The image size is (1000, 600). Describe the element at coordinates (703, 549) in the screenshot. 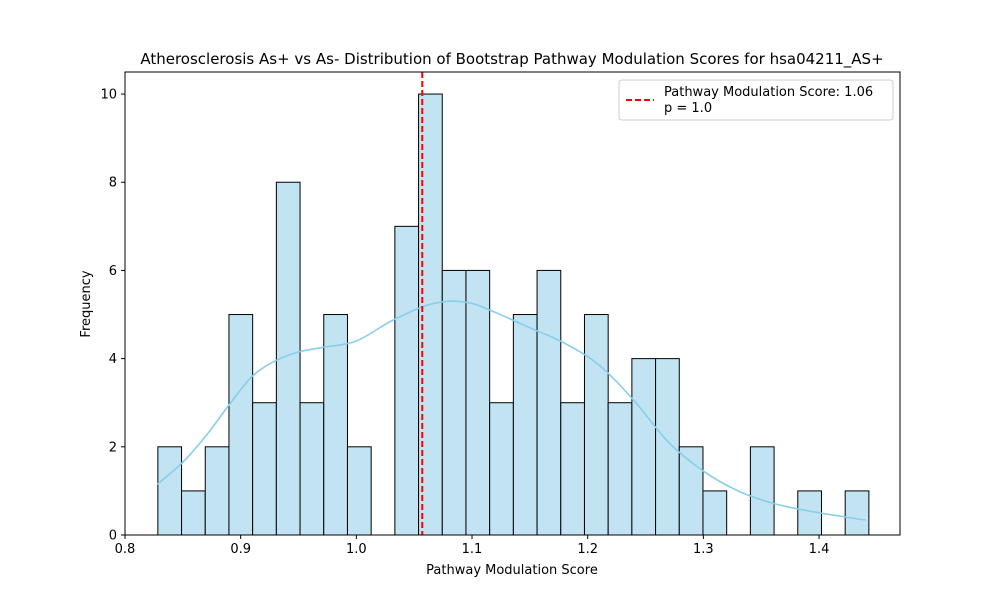

I see `x-tick-label: 1.3` at that location.